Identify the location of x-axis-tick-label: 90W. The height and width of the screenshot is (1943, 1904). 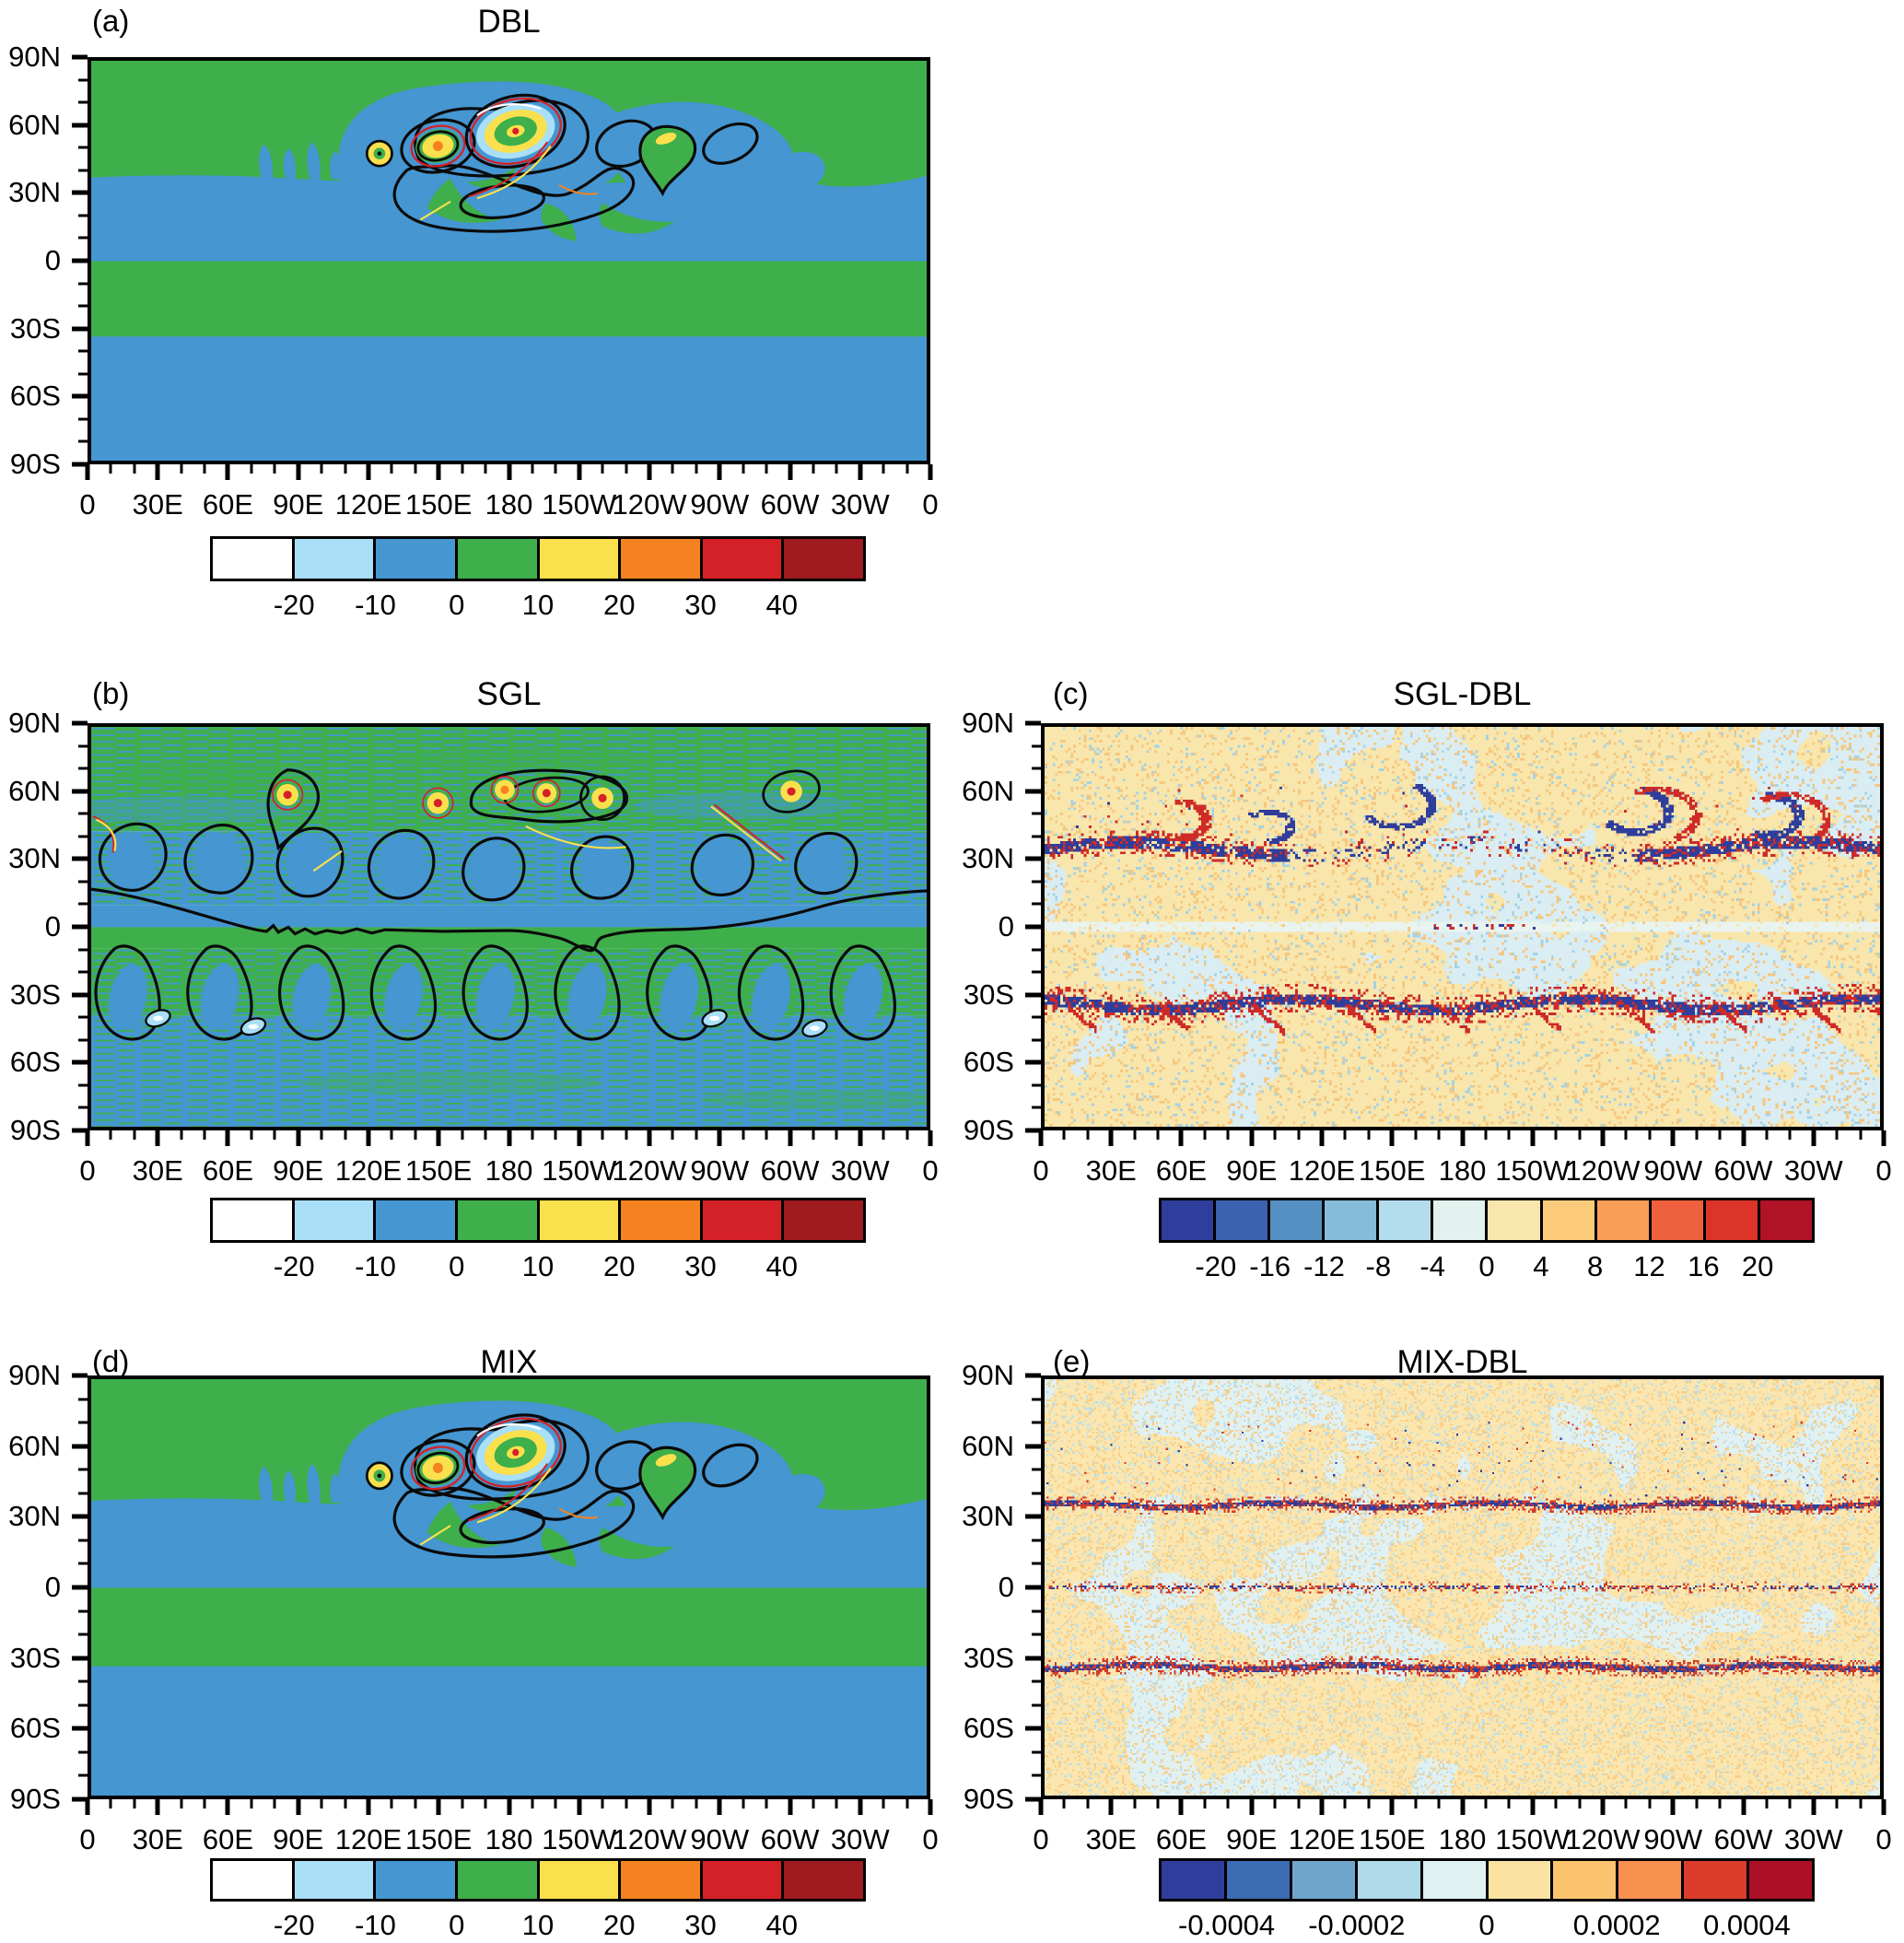
(1673, 1170).